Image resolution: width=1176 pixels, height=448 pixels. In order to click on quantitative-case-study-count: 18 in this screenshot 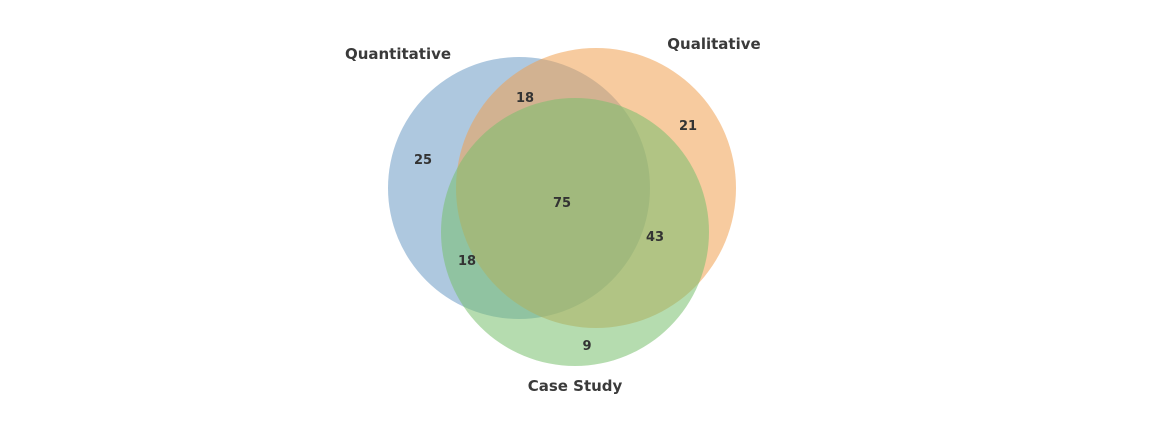, I will do `click(467, 261)`.